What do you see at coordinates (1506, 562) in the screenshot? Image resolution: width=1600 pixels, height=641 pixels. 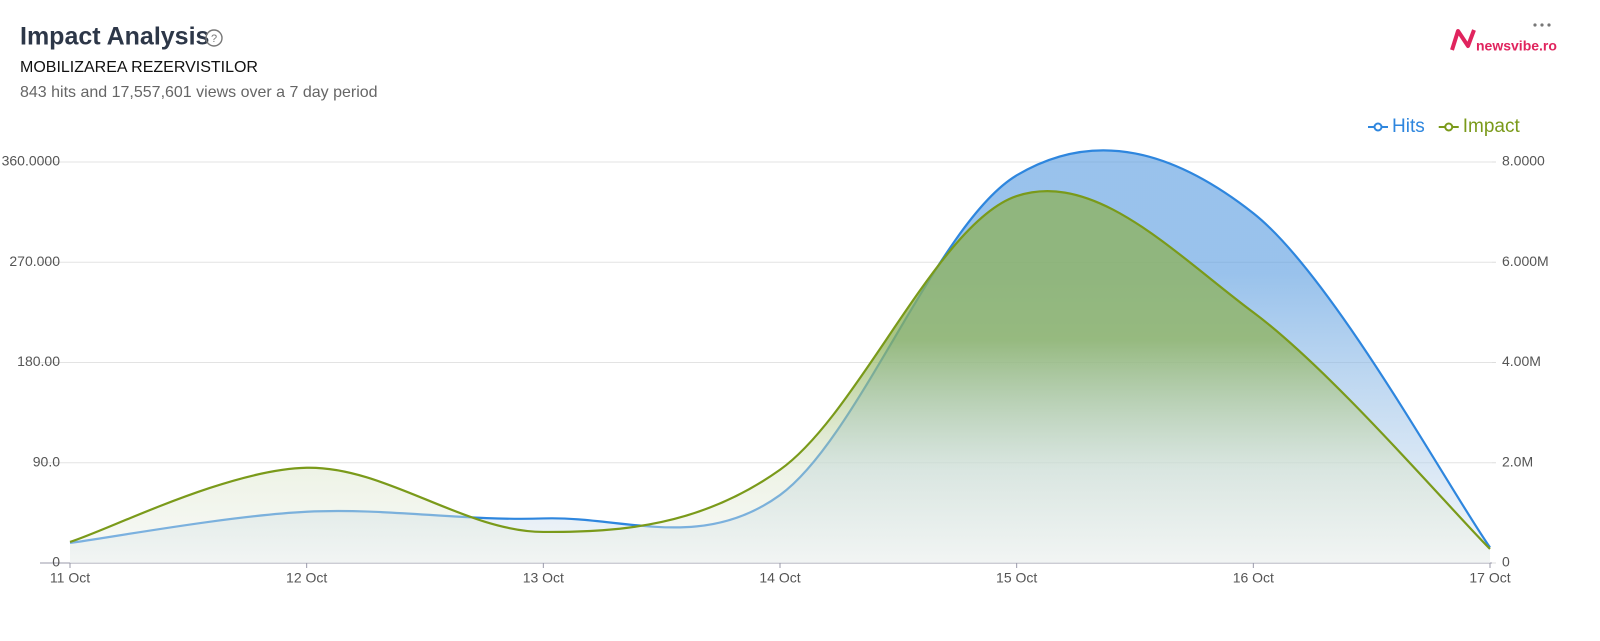 I see `y2-tick-label: 0` at bounding box center [1506, 562].